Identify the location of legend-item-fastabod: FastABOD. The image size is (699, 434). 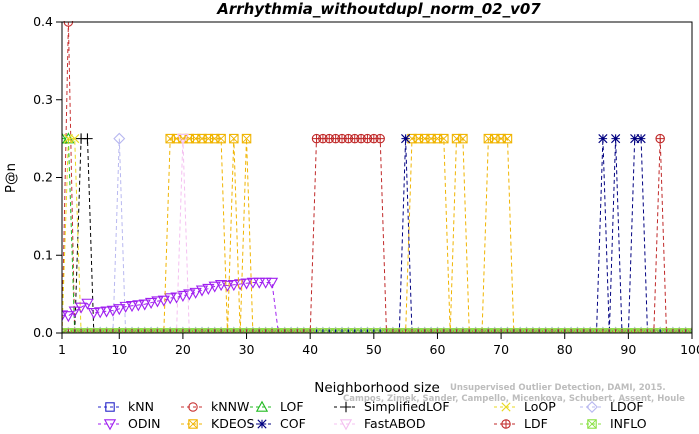
(380, 423).